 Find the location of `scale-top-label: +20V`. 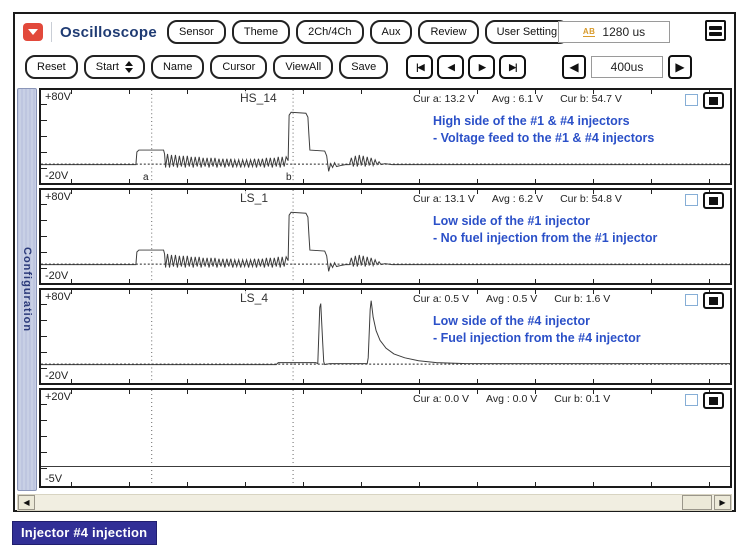

scale-top-label: +20V is located at coordinates (58, 397).